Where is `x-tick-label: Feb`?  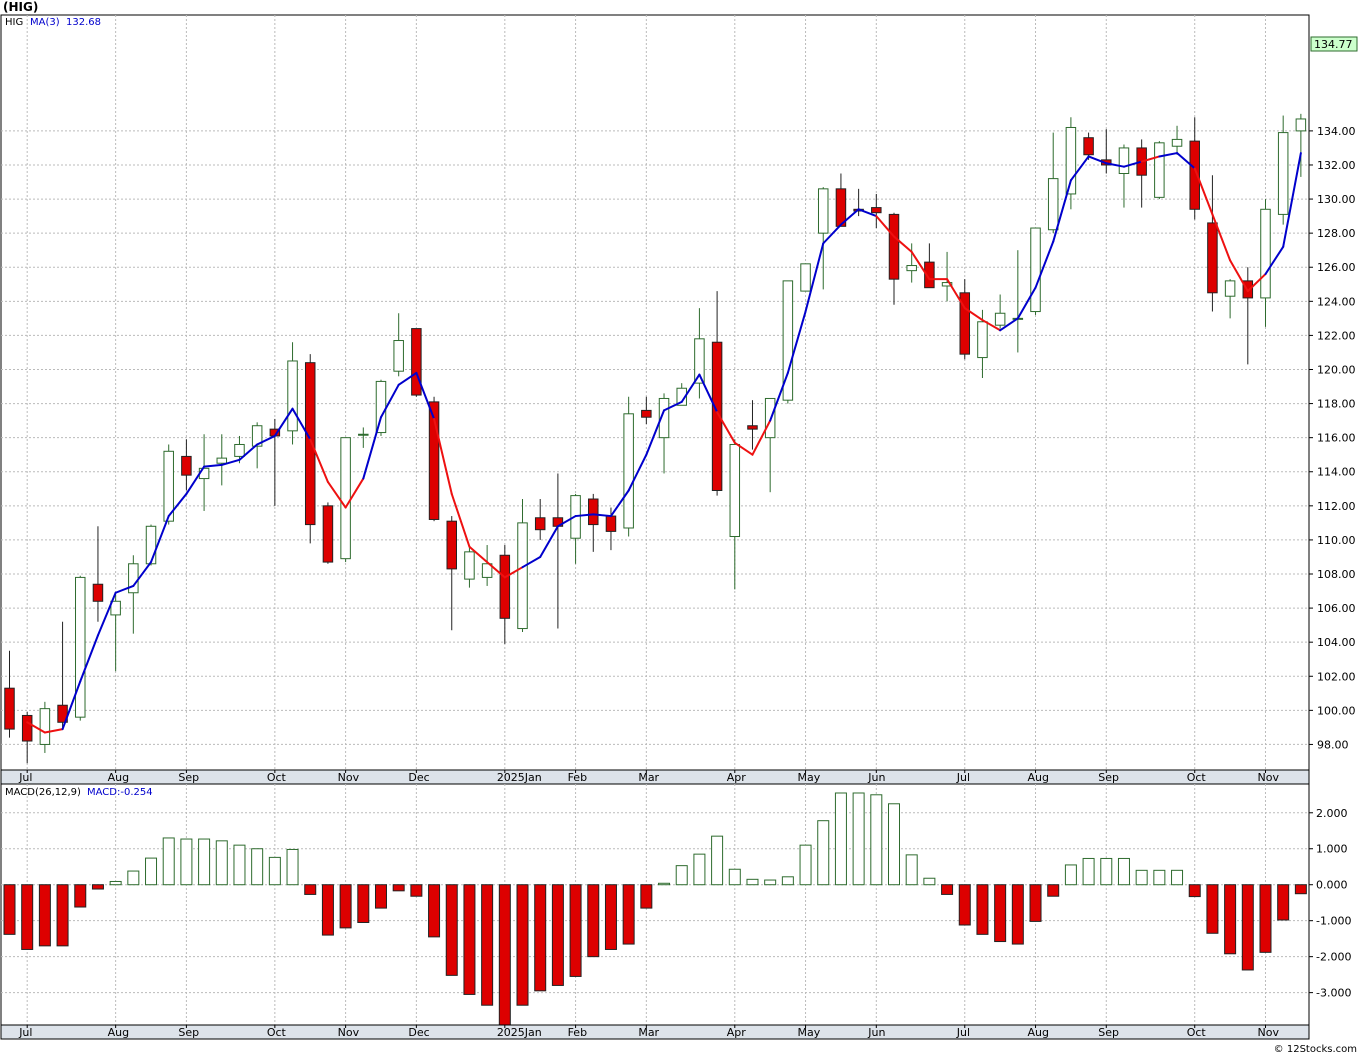 x-tick-label: Feb is located at coordinates (577, 1032).